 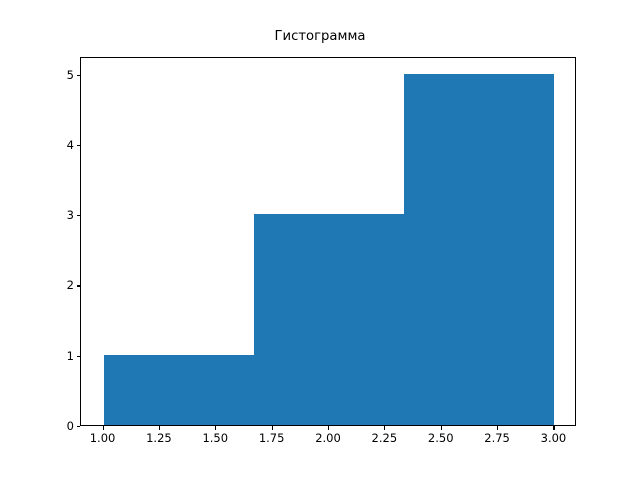 I want to click on x-tick-label: 2.00, so click(x=328, y=438).